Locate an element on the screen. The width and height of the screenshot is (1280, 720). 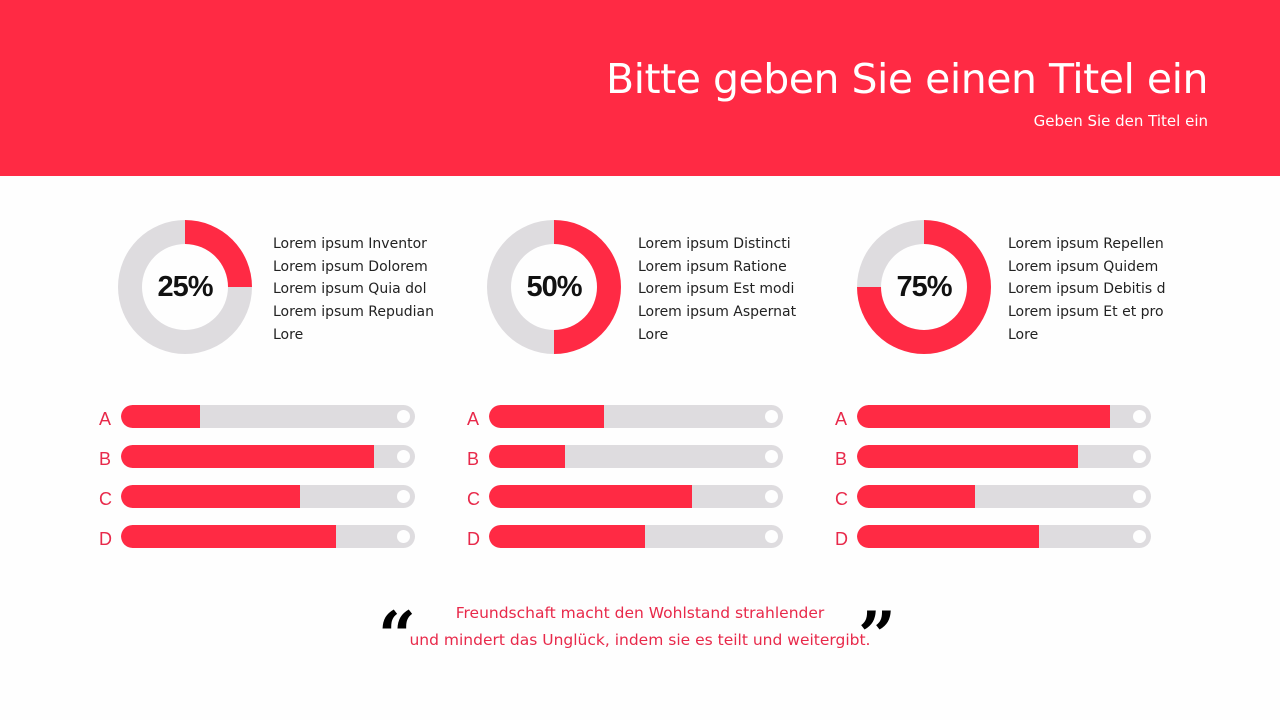
description-line: Lorem ipsum Quidem is located at coordinates (1083, 266).